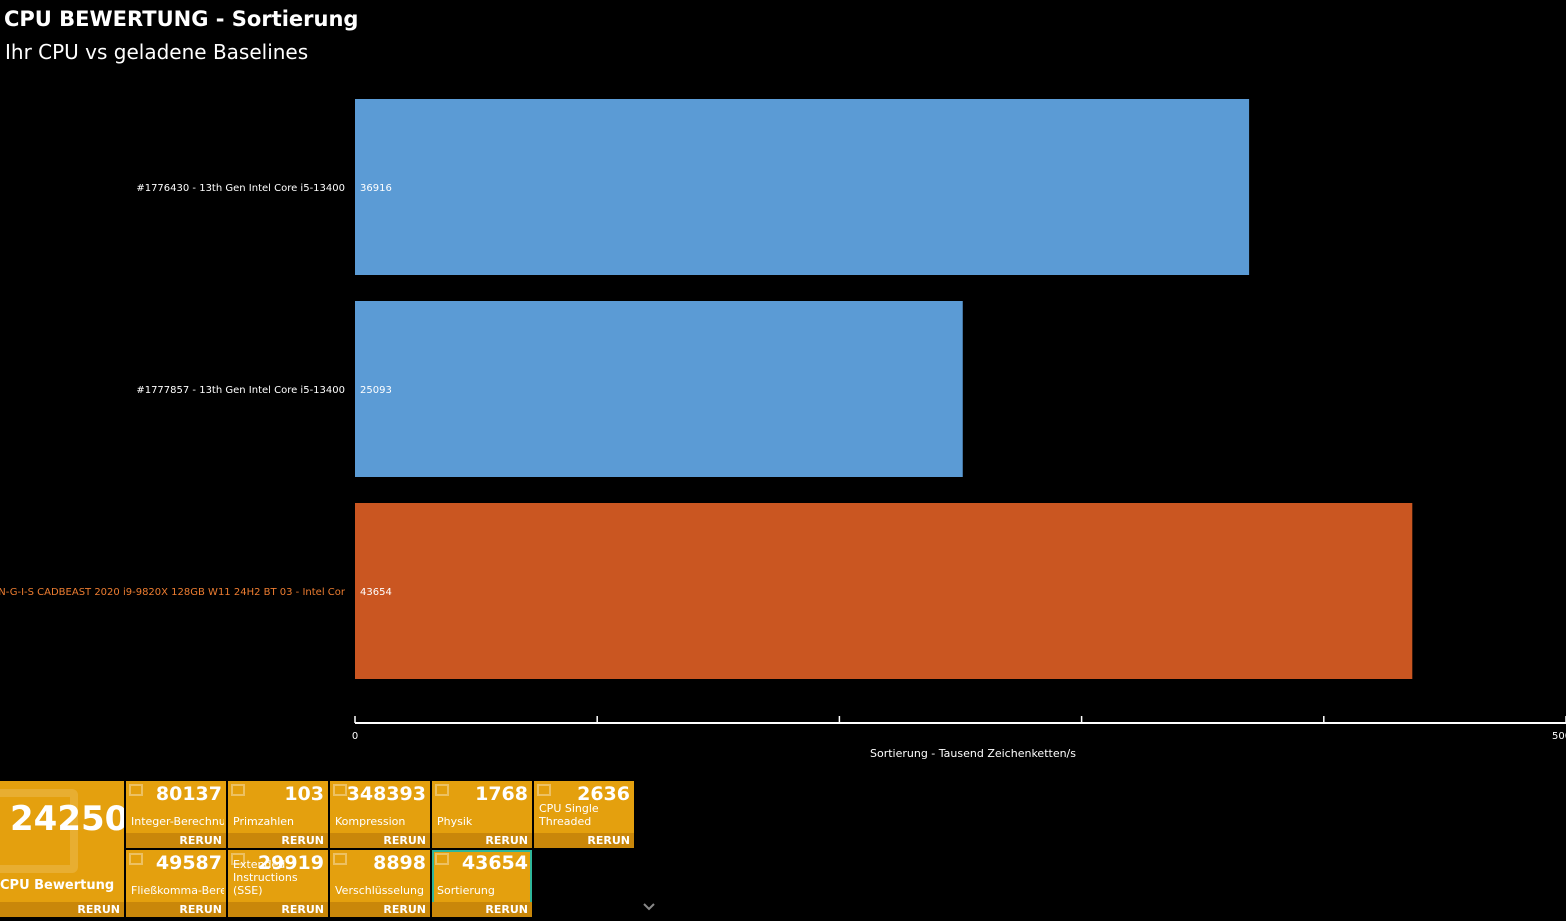 Image resolution: width=1566 pixels, height=921 pixels. What do you see at coordinates (370, 821) in the screenshot?
I see `tile-label: Kompression` at bounding box center [370, 821].